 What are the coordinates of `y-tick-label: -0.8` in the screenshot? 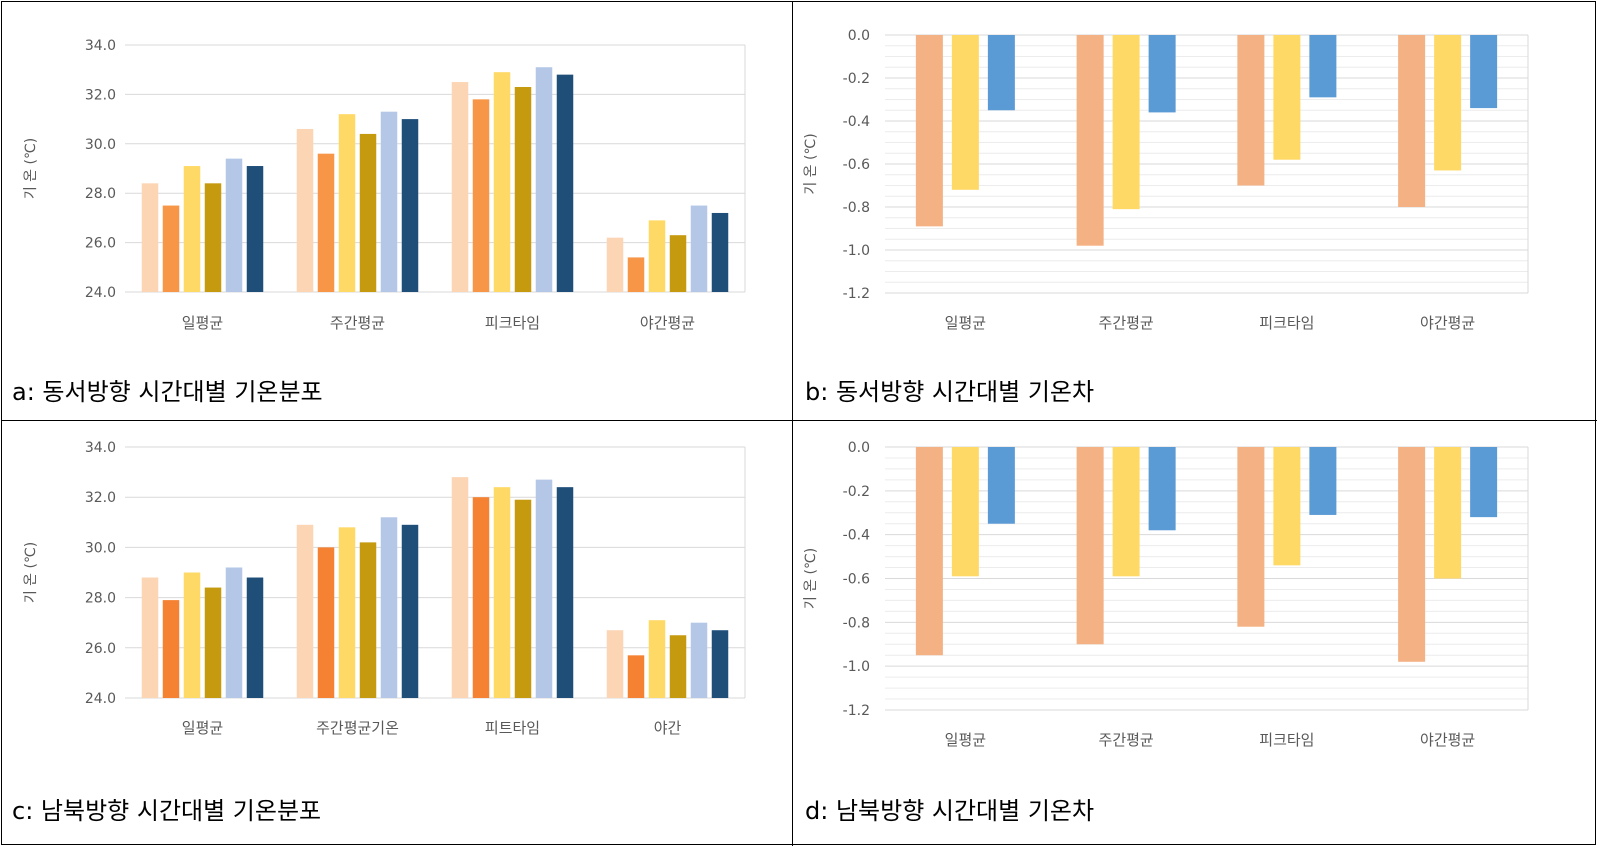 It's located at (856, 623).